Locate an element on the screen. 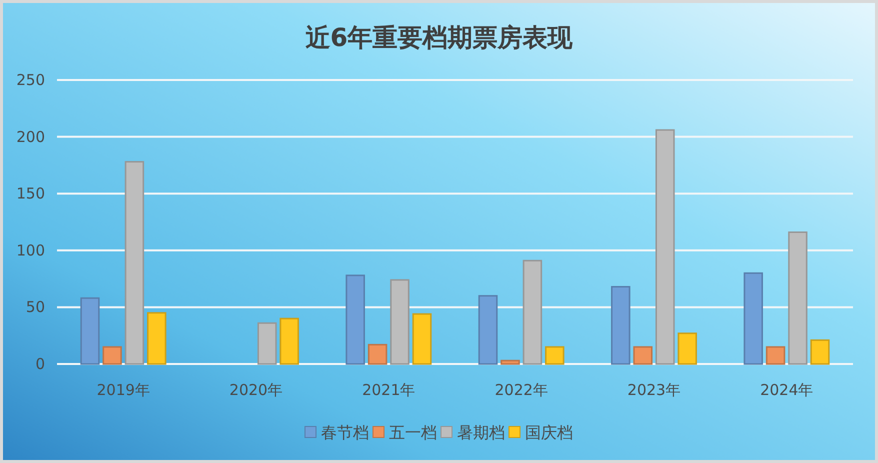  y-tick-label: 150 is located at coordinates (30, 193).